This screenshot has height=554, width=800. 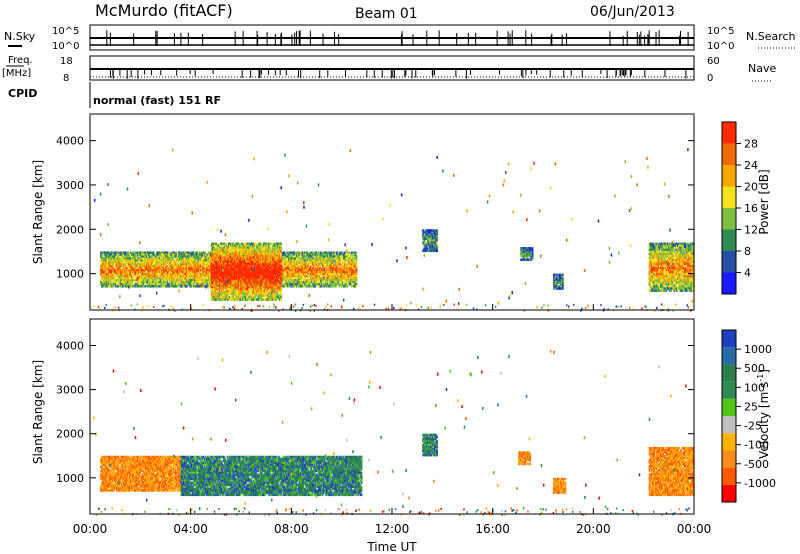 What do you see at coordinates (710, 78) in the screenshot?
I see `freq-right-tick-bottom: 0` at bounding box center [710, 78].